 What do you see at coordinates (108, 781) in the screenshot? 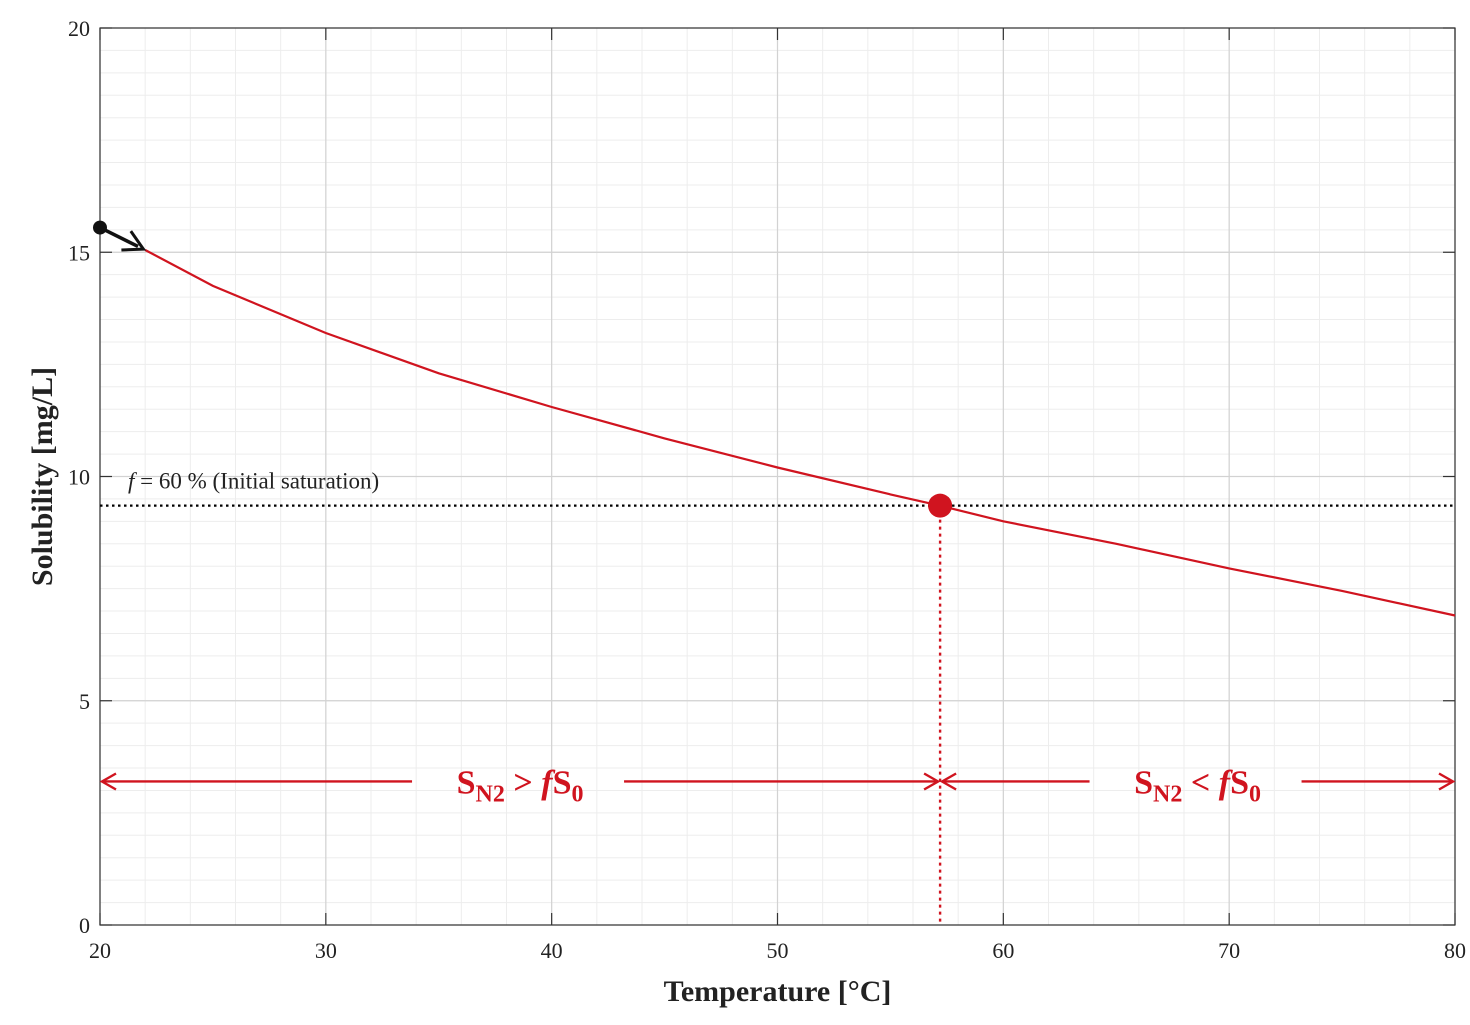
I see `region-left-arrowhead-start` at bounding box center [108, 781].